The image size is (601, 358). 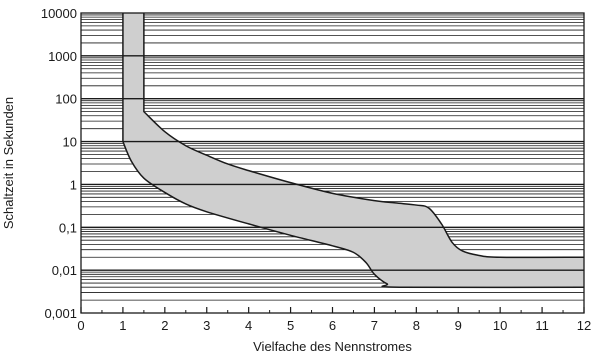 I want to click on y-axis-title: Schaltzeit in Sekunden, so click(x=8, y=163).